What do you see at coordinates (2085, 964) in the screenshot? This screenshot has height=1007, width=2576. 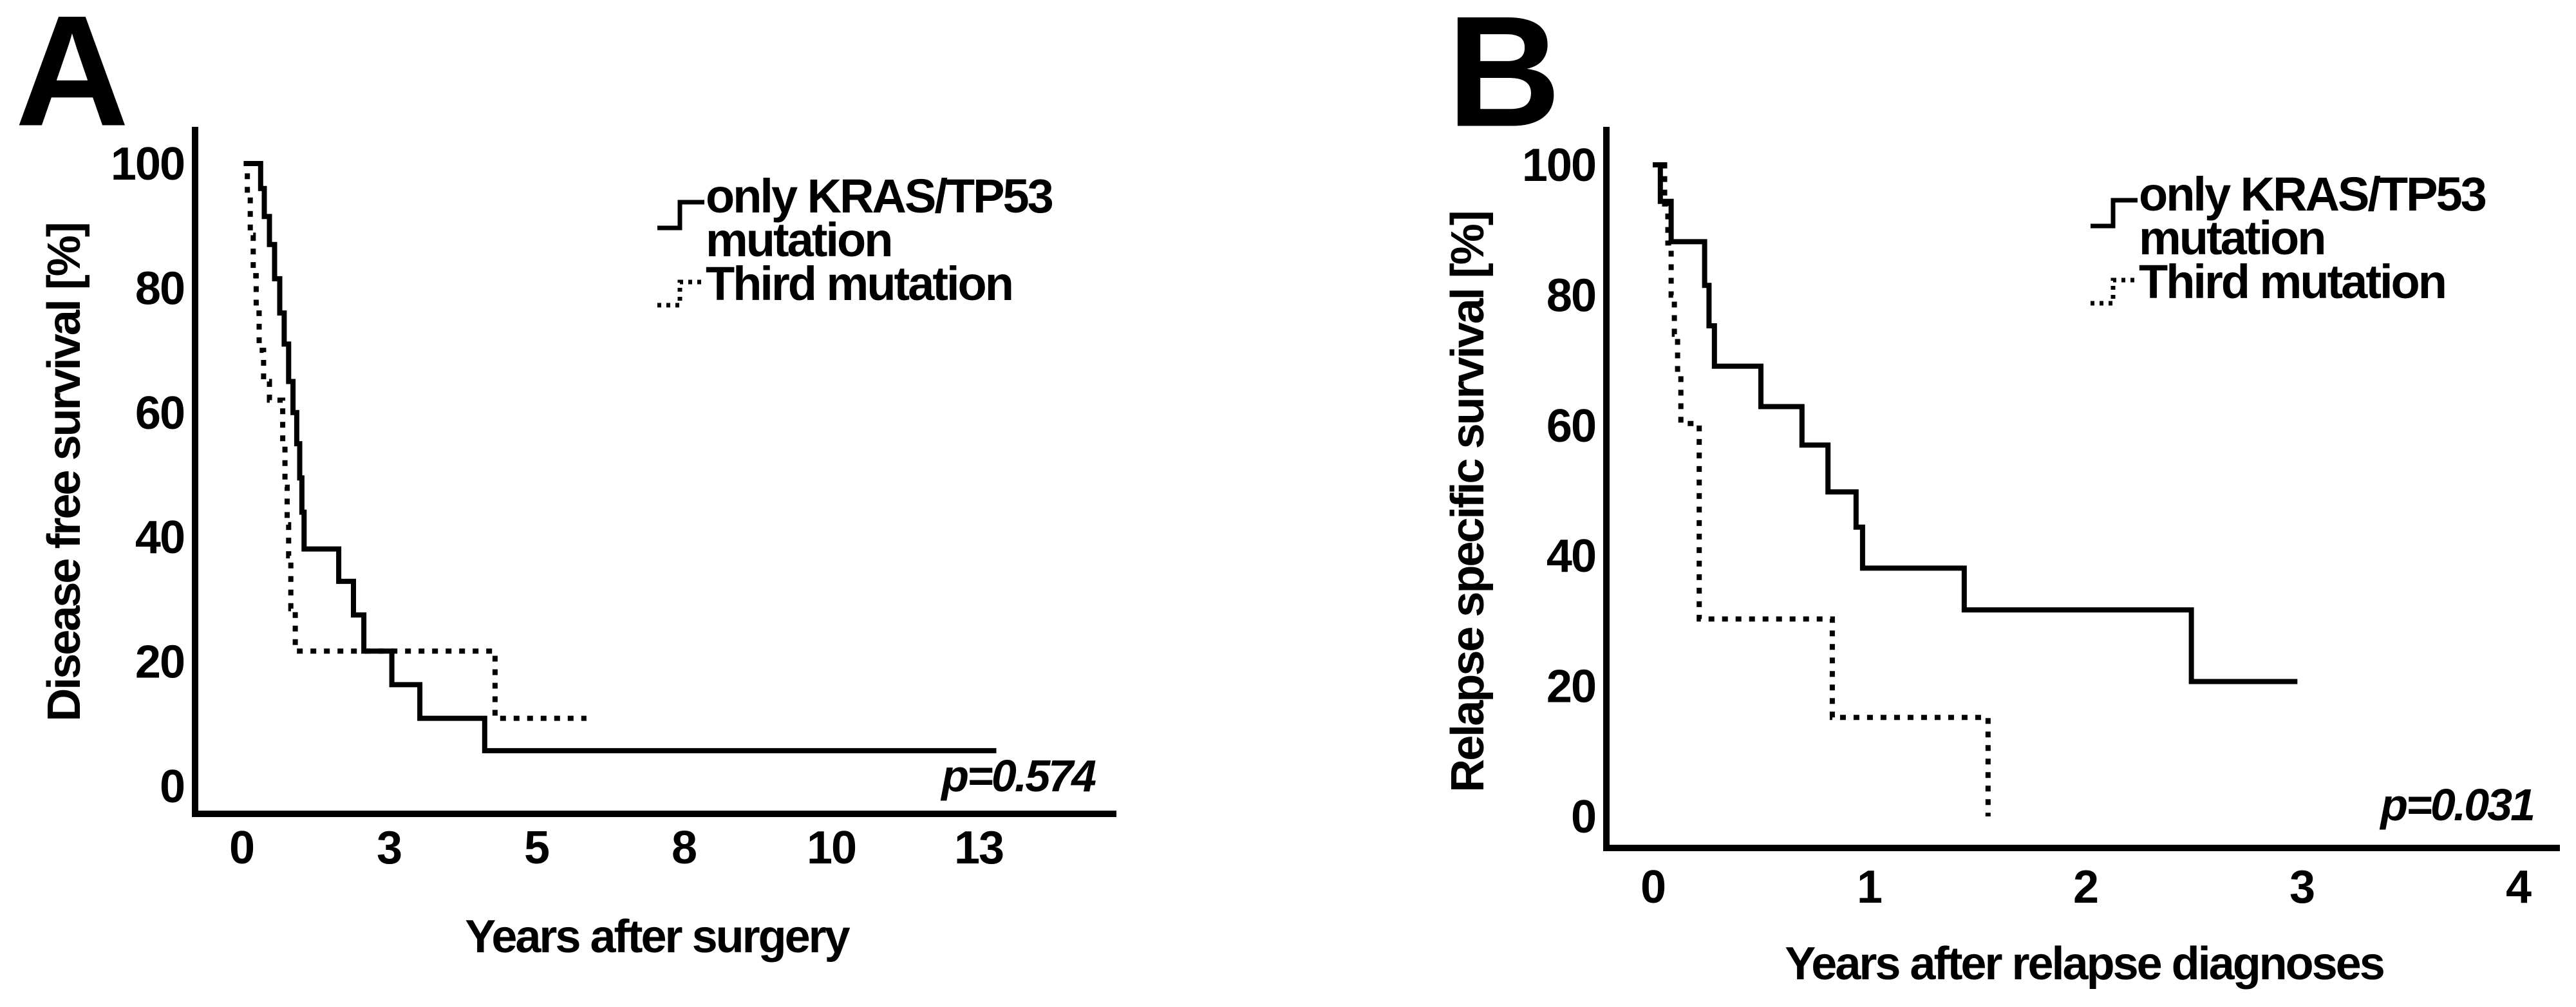 I see `x-axis-title-b: Years after relapse diagnoses` at bounding box center [2085, 964].